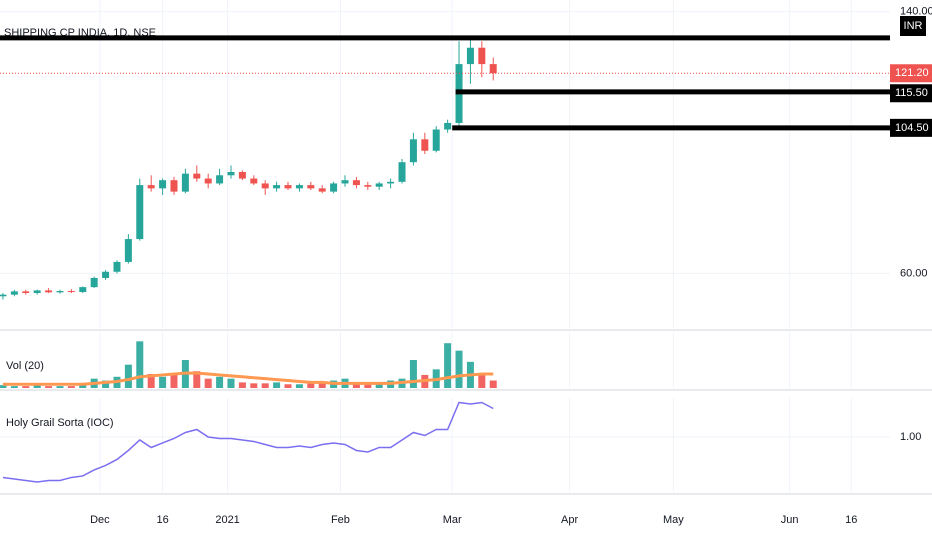 Image resolution: width=932 pixels, height=550 pixels. I want to click on currency: INR, so click(913, 26).